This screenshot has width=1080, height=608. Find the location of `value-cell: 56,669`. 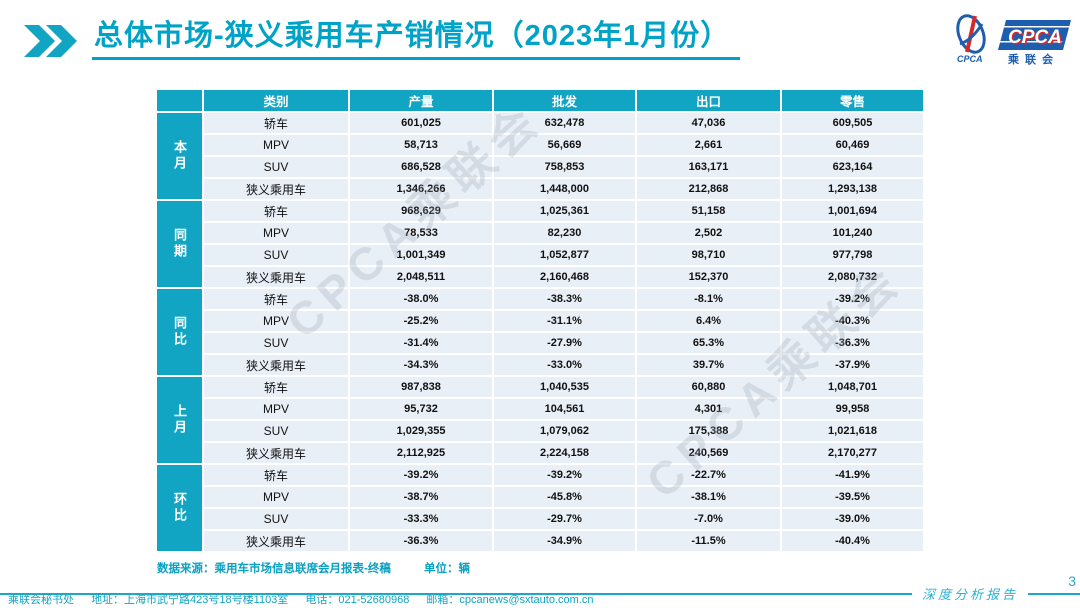

value-cell: 56,669 is located at coordinates (564, 145).